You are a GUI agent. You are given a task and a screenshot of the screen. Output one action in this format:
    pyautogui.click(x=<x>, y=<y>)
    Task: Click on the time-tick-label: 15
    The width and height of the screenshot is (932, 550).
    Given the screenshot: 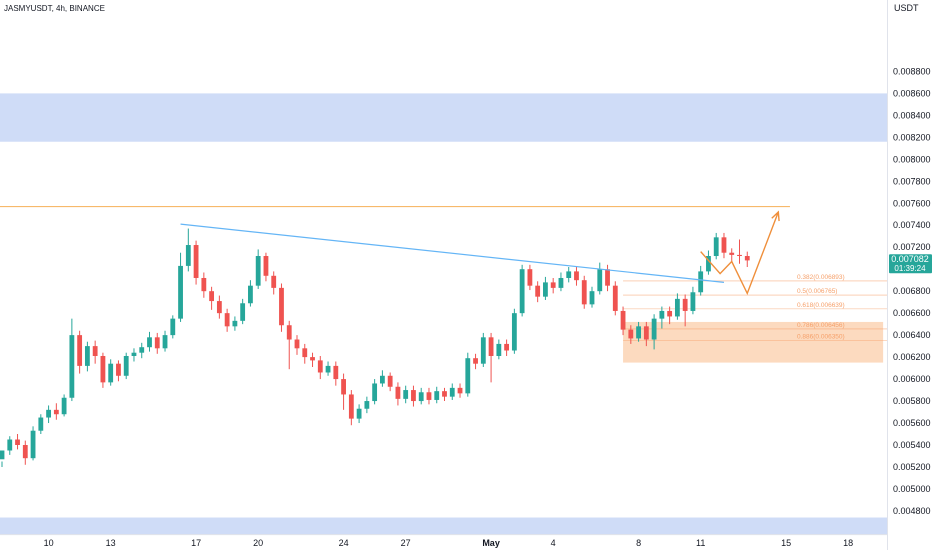 What is the action you would take?
    pyautogui.click(x=786, y=543)
    